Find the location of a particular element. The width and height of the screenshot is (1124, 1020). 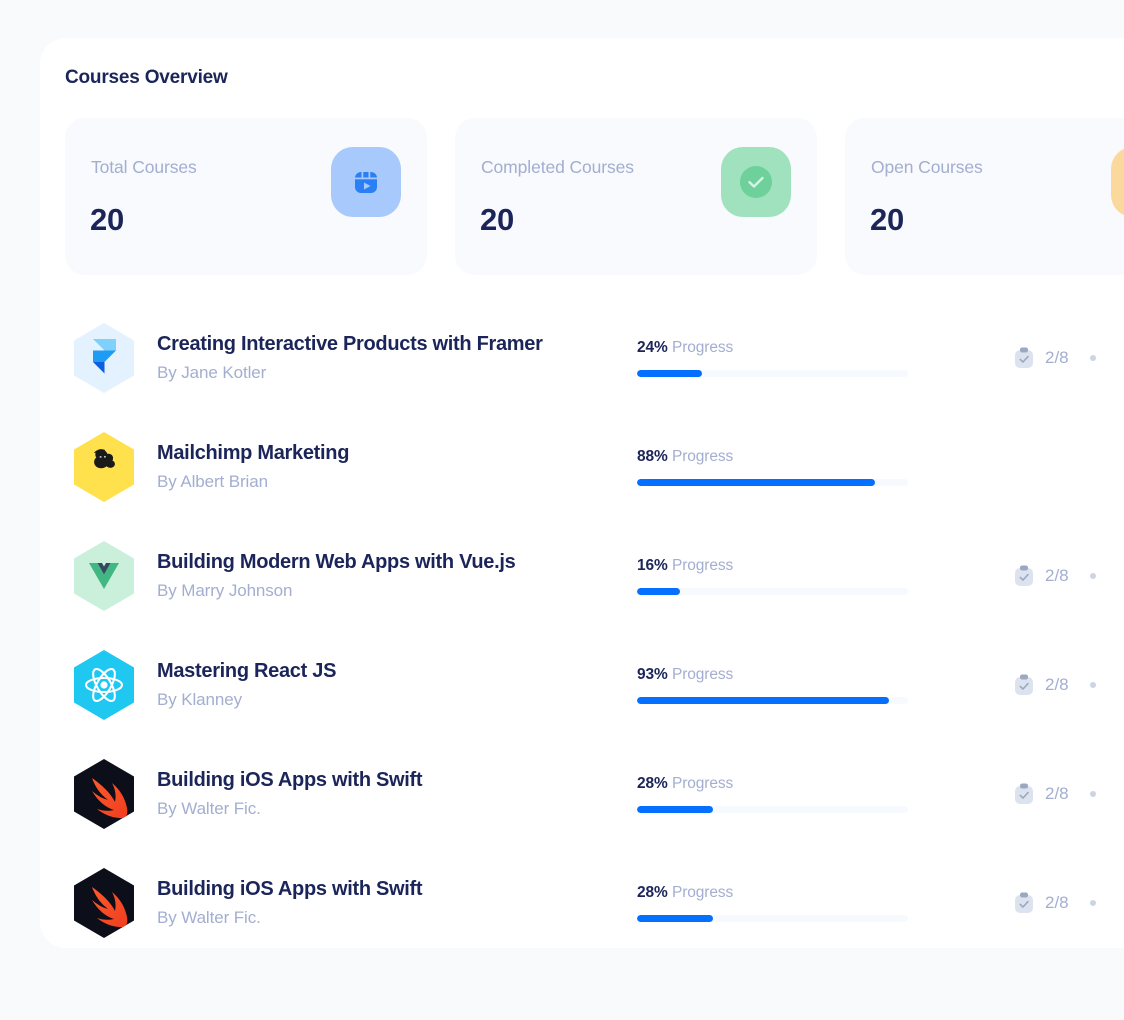

progress-block: 24% Progress is located at coordinates (777, 358).